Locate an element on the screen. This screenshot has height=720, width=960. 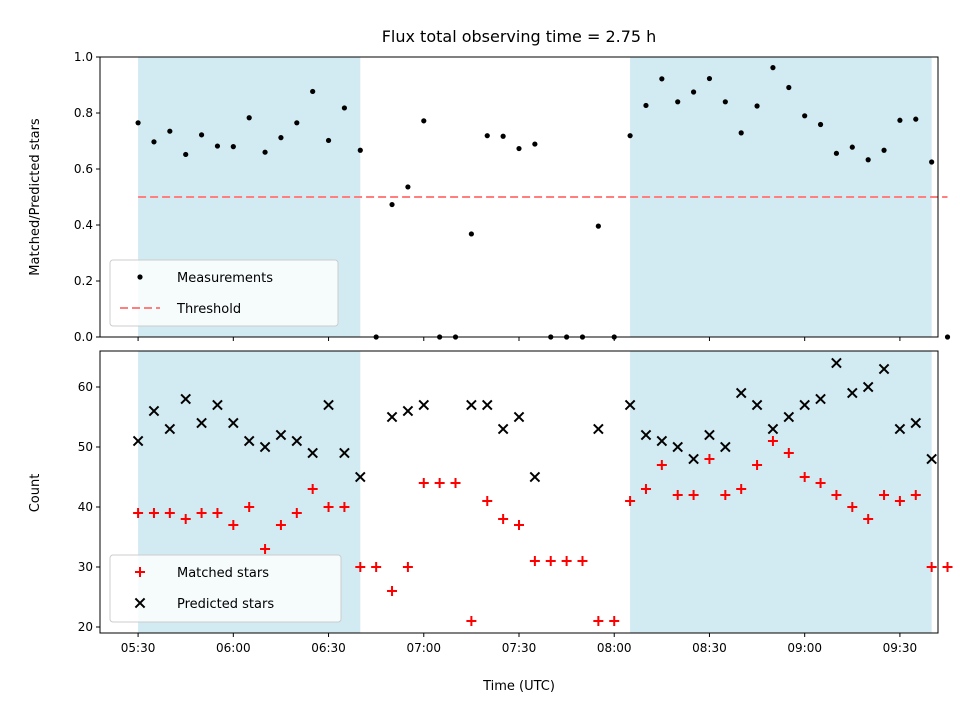
x-tick-label: 06:30 is located at coordinates (328, 648).